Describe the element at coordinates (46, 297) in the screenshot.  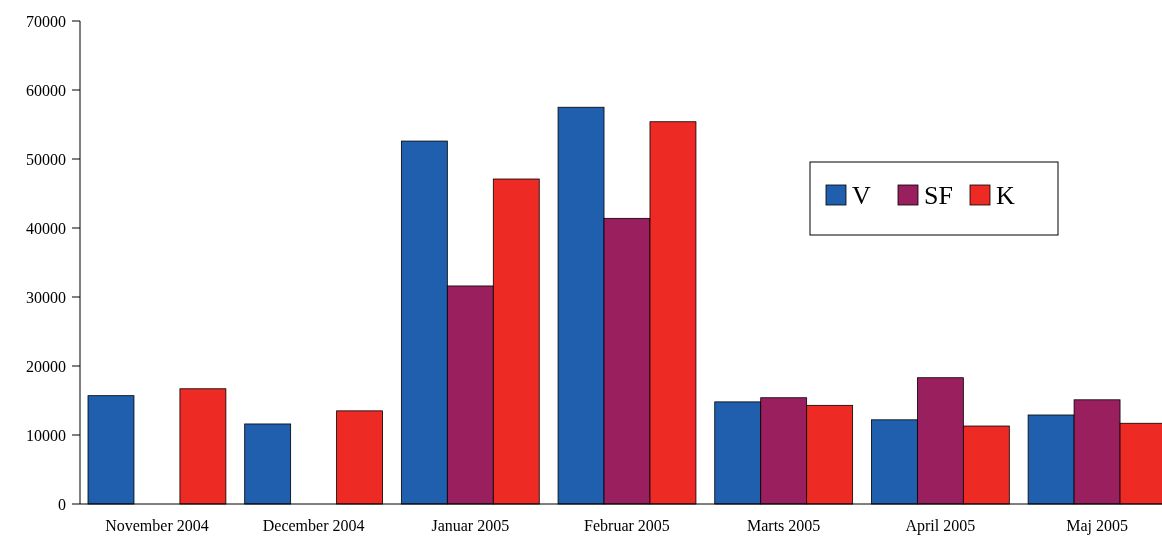
I see `y-tick-label: 30000` at that location.